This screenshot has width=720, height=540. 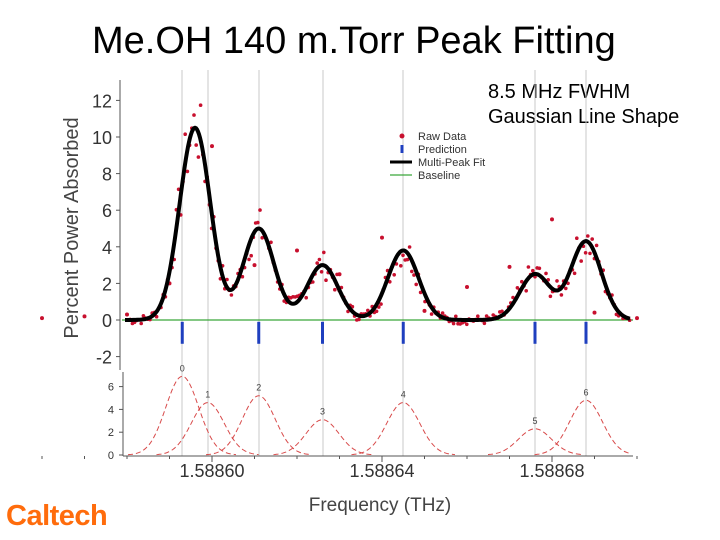 I want to click on slide-title: Me.OH 140 m.Torr Peak Fitting, so click(x=354, y=41).